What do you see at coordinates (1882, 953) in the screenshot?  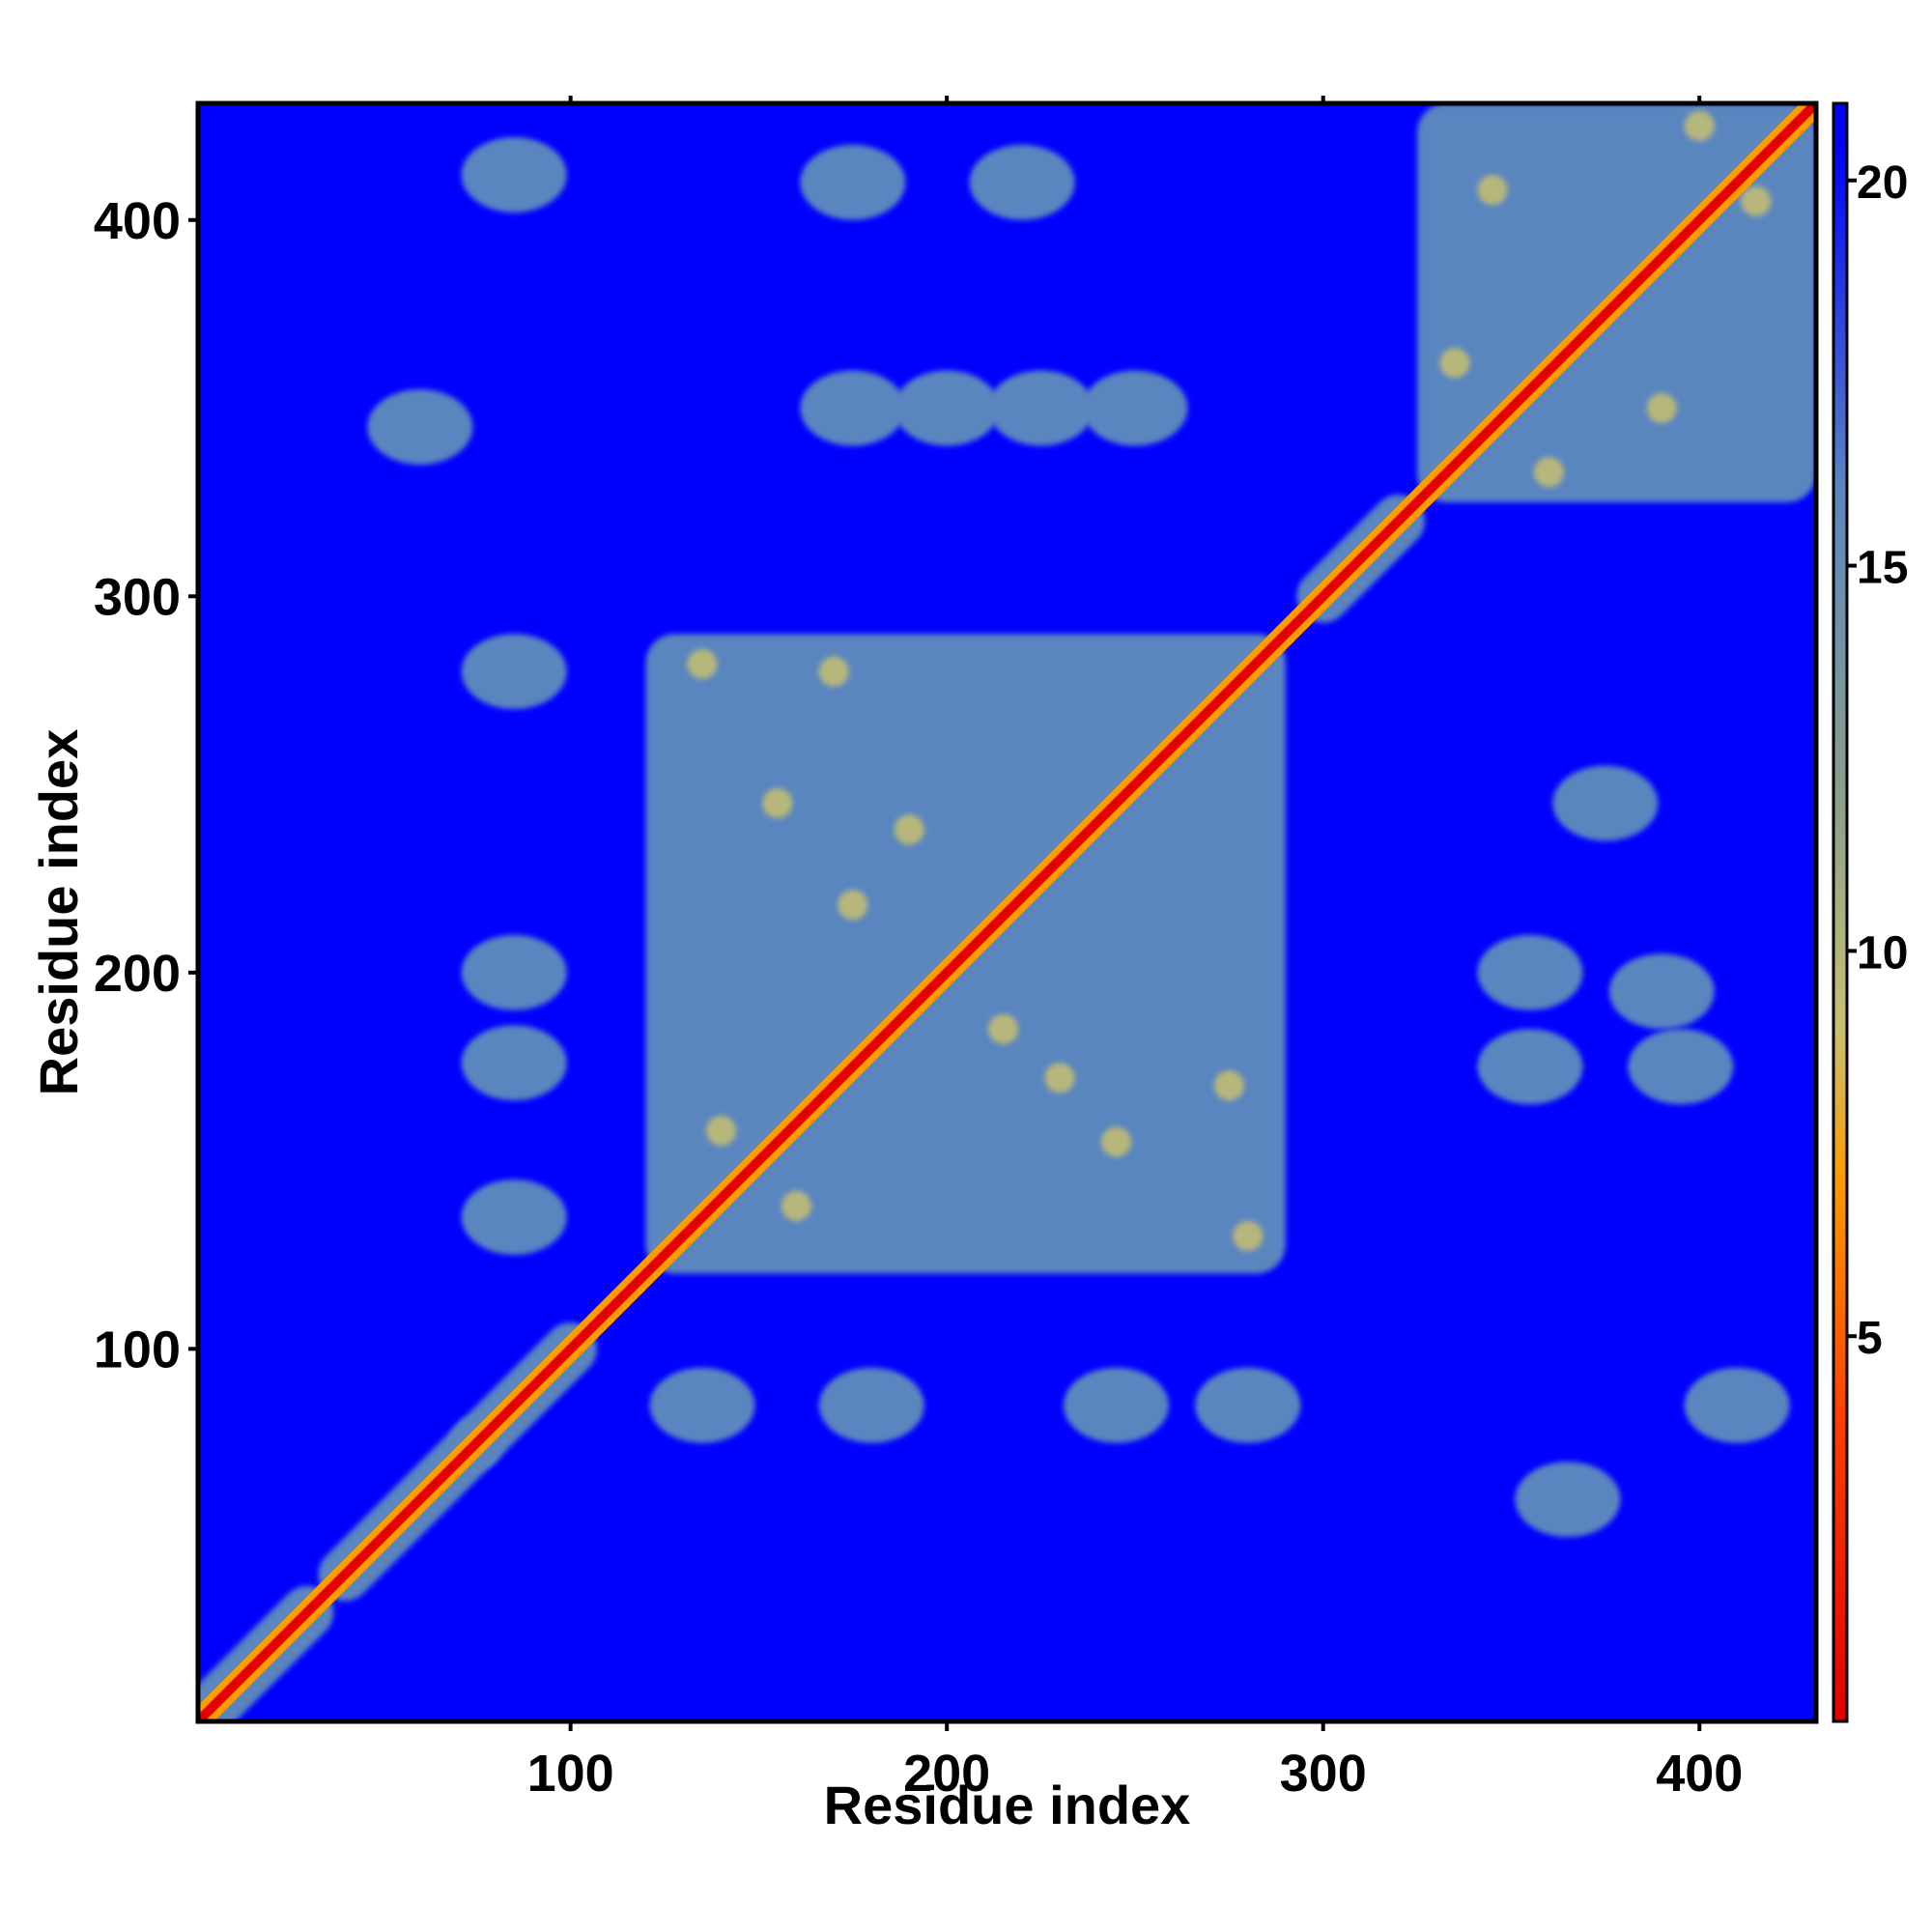 I see `colorbar-tick-label: 10` at bounding box center [1882, 953].